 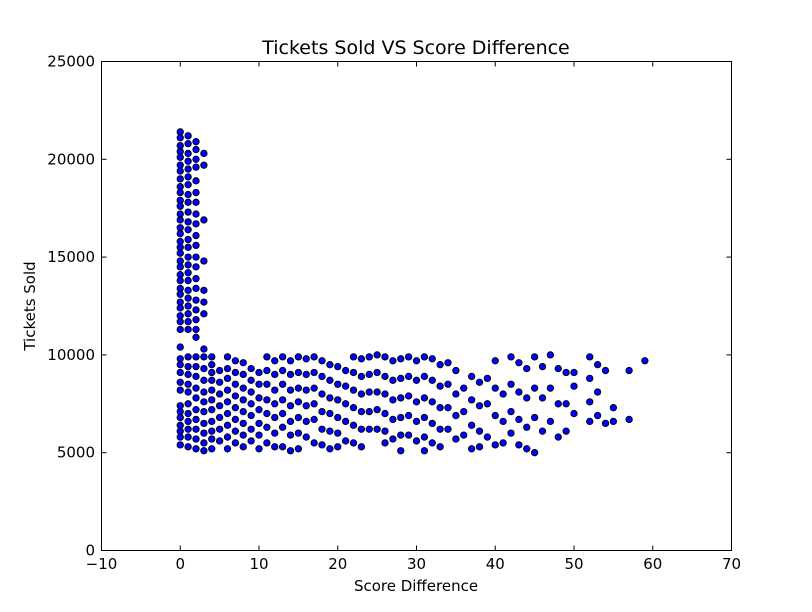 What do you see at coordinates (71, 62) in the screenshot?
I see `y-tick-label: 25000` at bounding box center [71, 62].